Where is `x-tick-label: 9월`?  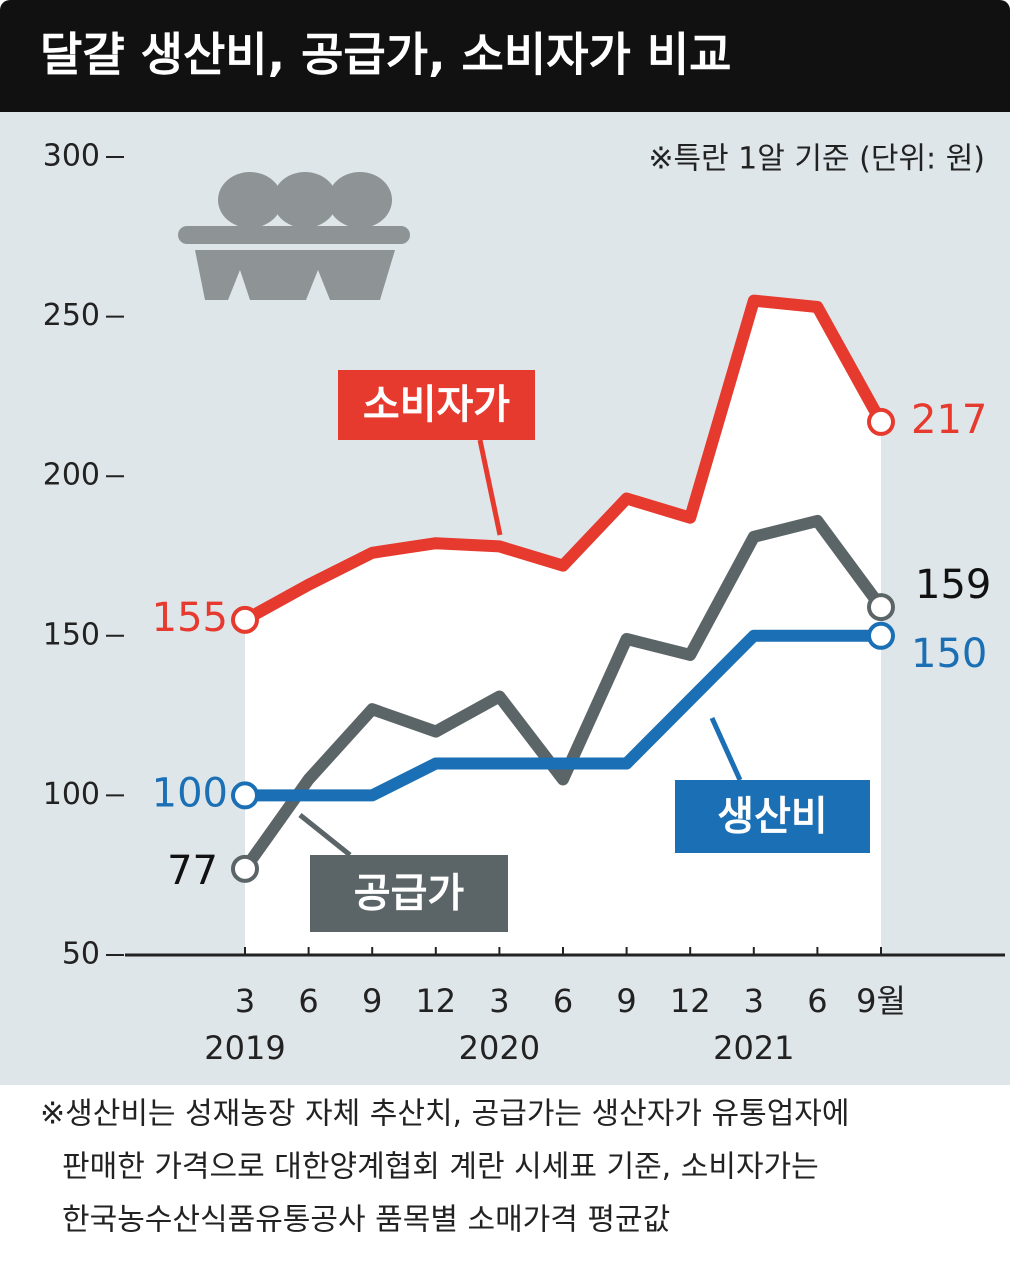 x-tick-label: 9월 is located at coordinates (881, 1001).